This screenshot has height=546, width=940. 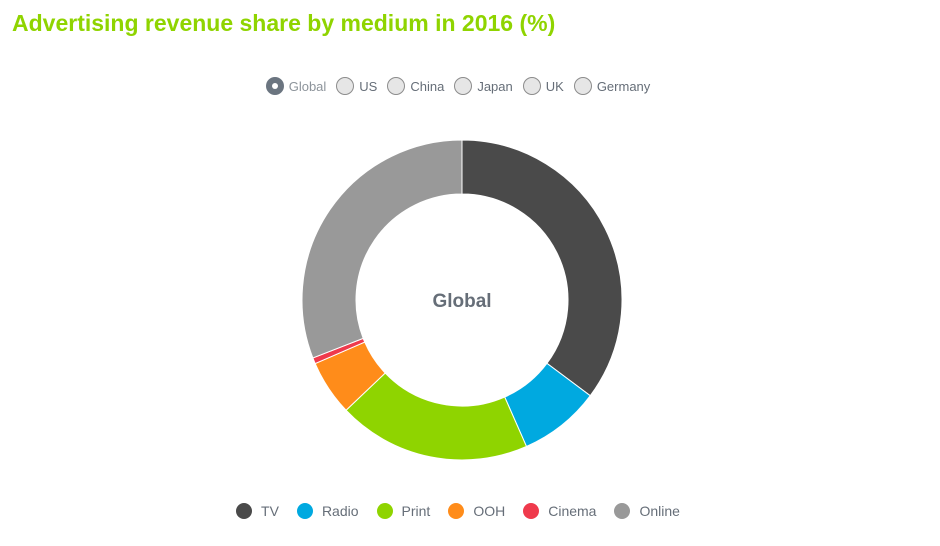 What do you see at coordinates (436, 416) in the screenshot?
I see `donut-slice-print` at bounding box center [436, 416].